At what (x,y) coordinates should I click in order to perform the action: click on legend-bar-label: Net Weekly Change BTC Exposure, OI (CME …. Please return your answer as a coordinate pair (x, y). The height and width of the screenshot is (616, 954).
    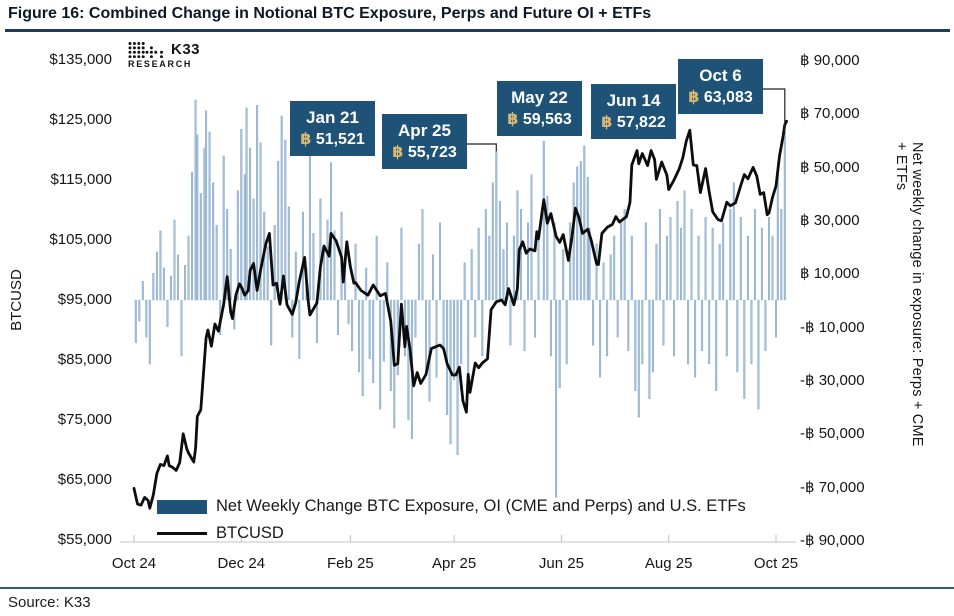
    Looking at the image, I should click on (481, 506).